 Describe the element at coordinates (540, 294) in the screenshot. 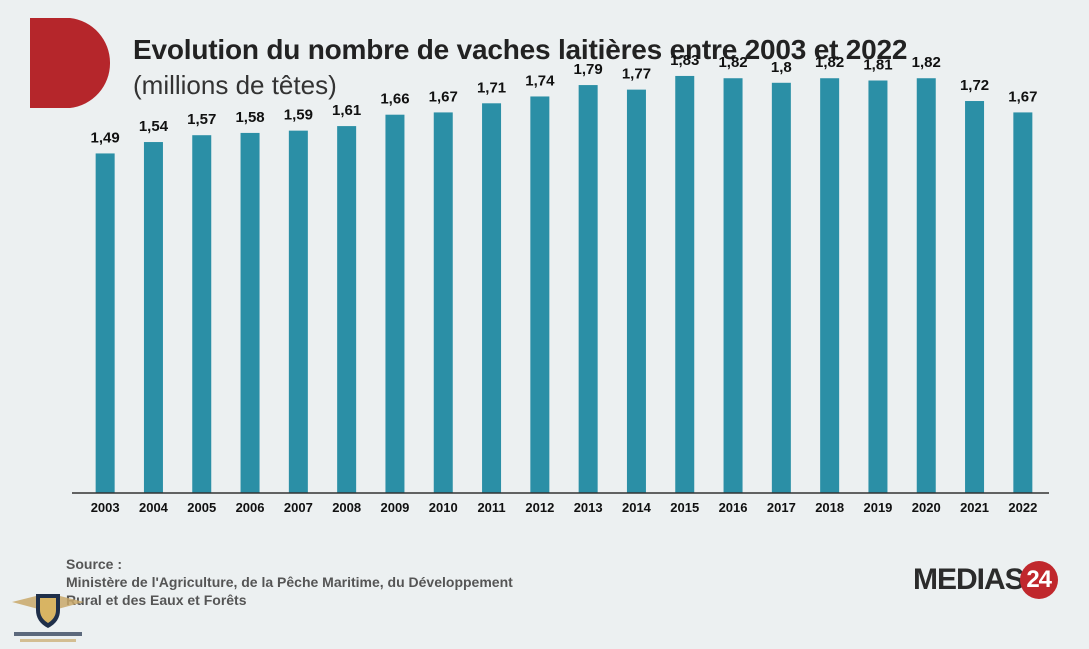

I see `bar-2012` at that location.